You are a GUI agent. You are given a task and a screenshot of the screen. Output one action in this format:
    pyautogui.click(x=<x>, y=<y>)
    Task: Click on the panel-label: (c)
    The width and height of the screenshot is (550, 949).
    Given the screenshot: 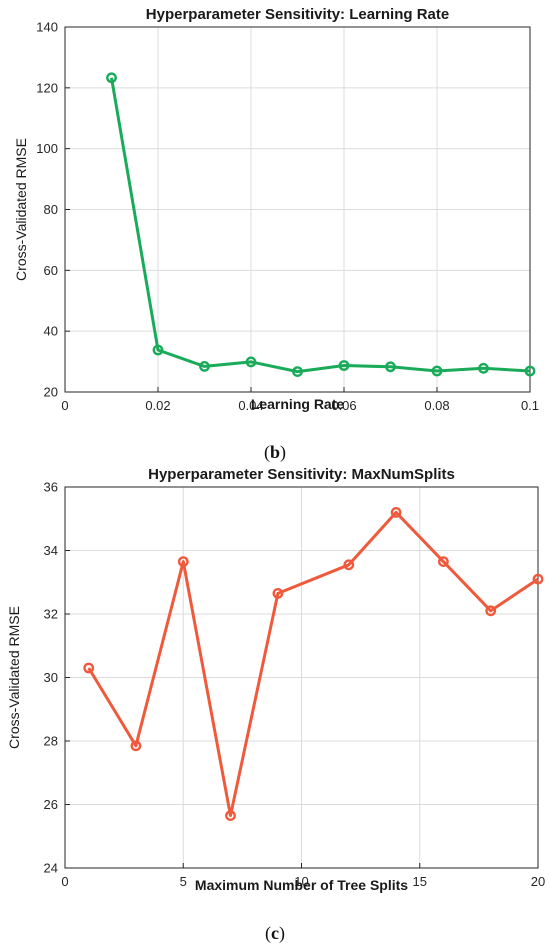 What is the action you would take?
    pyautogui.click(x=275, y=933)
    